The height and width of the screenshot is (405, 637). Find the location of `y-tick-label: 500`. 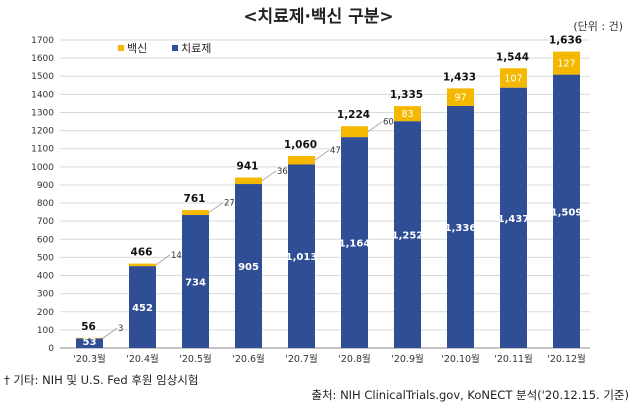

y-tick-label: 500 is located at coordinates (45, 258).